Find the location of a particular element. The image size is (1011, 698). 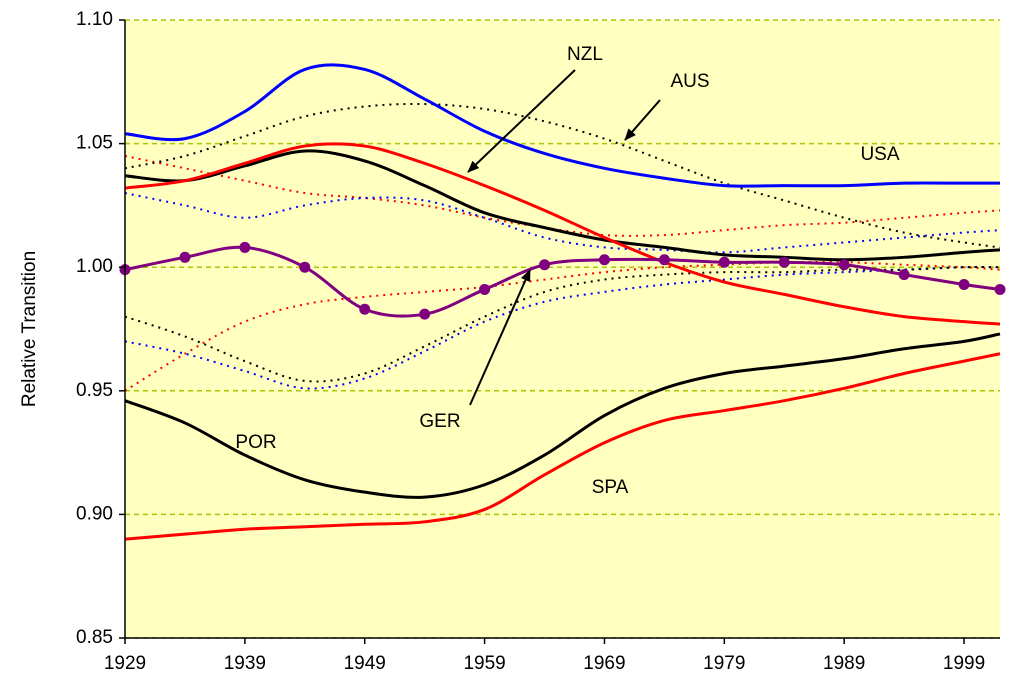

annotation: NZL is located at coordinates (585, 54).